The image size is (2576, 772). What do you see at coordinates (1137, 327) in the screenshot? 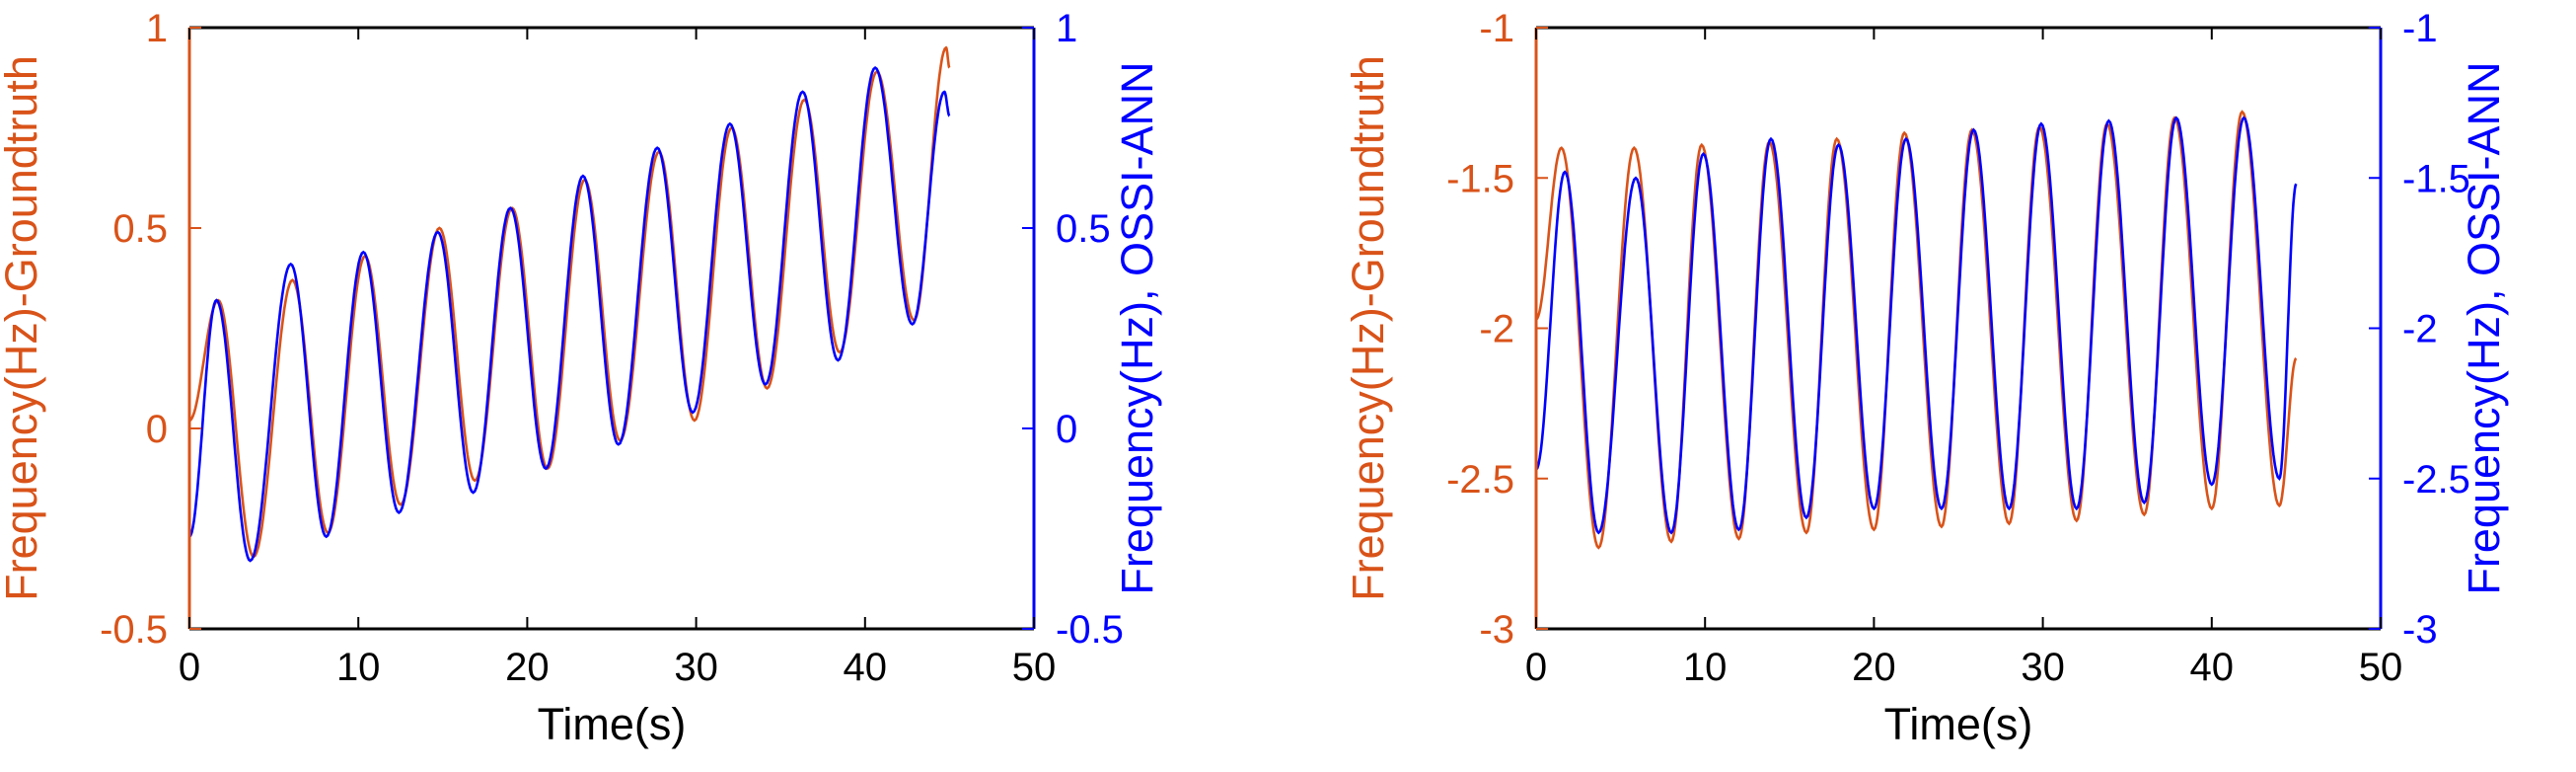
I see `panel-1-right-y-axis-label: Frequency(Hz), OSSI-ANN` at bounding box center [1137, 327].